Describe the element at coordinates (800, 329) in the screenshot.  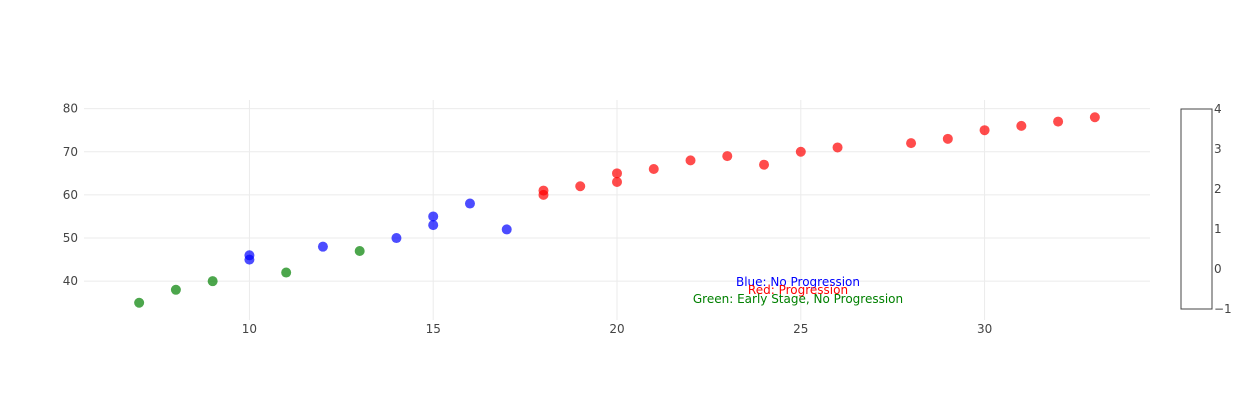
I see `x-tick-label: 25` at that location.